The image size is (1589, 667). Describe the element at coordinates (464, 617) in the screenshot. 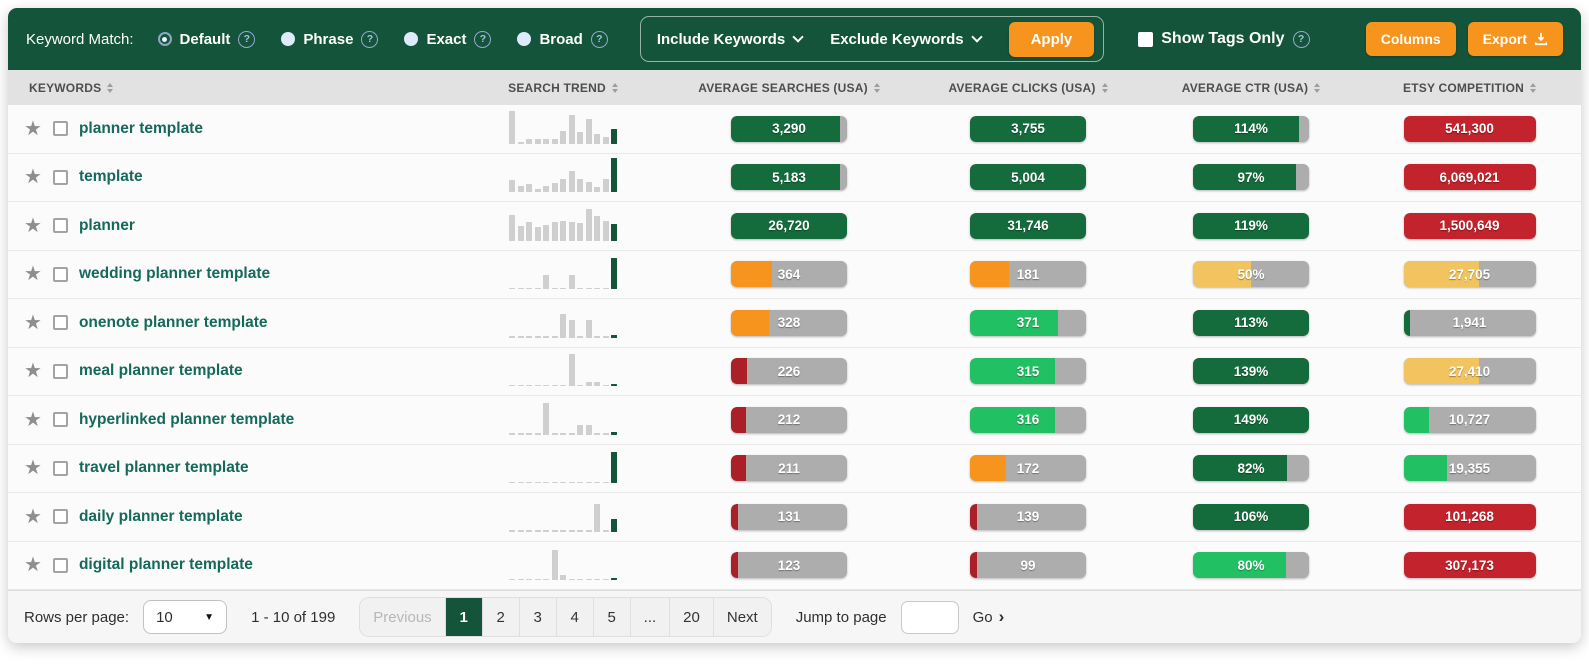

I see `page-button-1: 1` at that location.